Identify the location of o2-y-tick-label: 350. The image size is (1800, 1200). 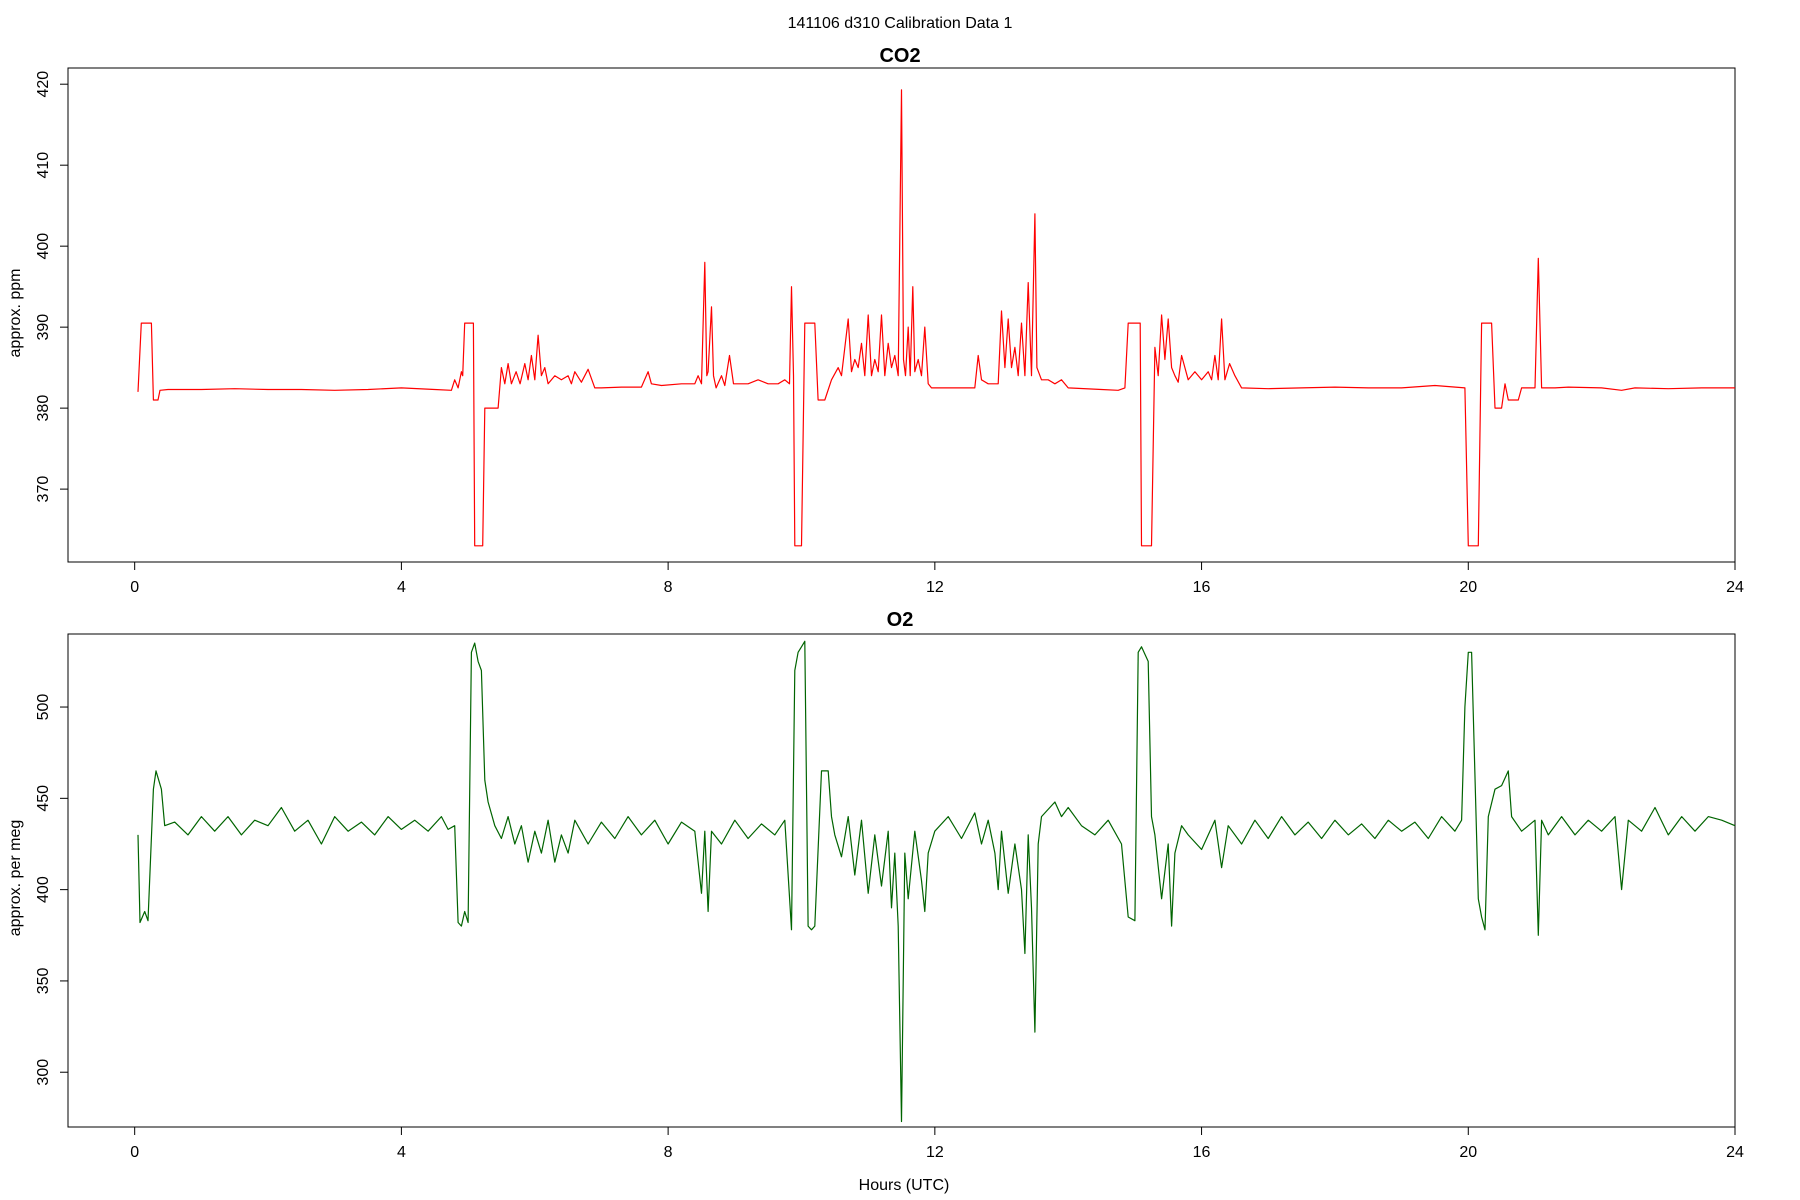
(43, 980).